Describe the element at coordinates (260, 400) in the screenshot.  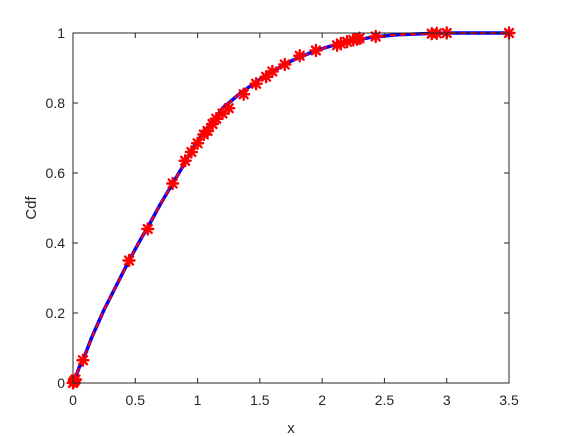
I see `x-tick-label: 1.5` at that location.